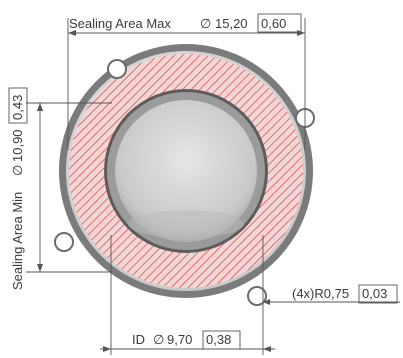 The height and width of the screenshot is (358, 403). What do you see at coordinates (17, 170) in the screenshot?
I see `diameter-symbol-min: ∅` at bounding box center [17, 170].